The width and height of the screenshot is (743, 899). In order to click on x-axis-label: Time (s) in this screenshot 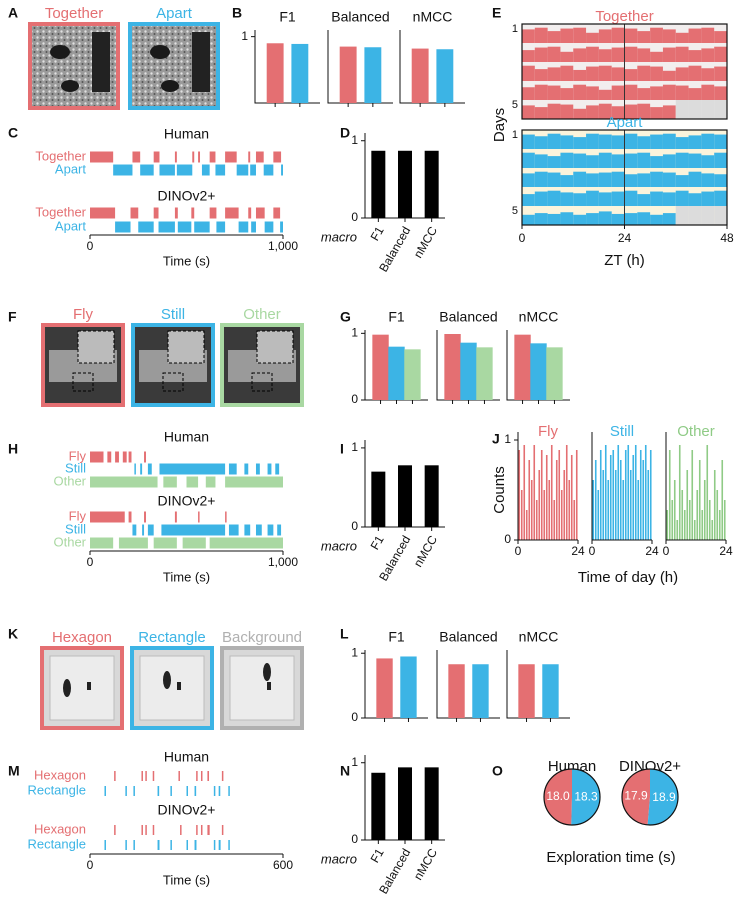, I will do `click(186, 576)`.